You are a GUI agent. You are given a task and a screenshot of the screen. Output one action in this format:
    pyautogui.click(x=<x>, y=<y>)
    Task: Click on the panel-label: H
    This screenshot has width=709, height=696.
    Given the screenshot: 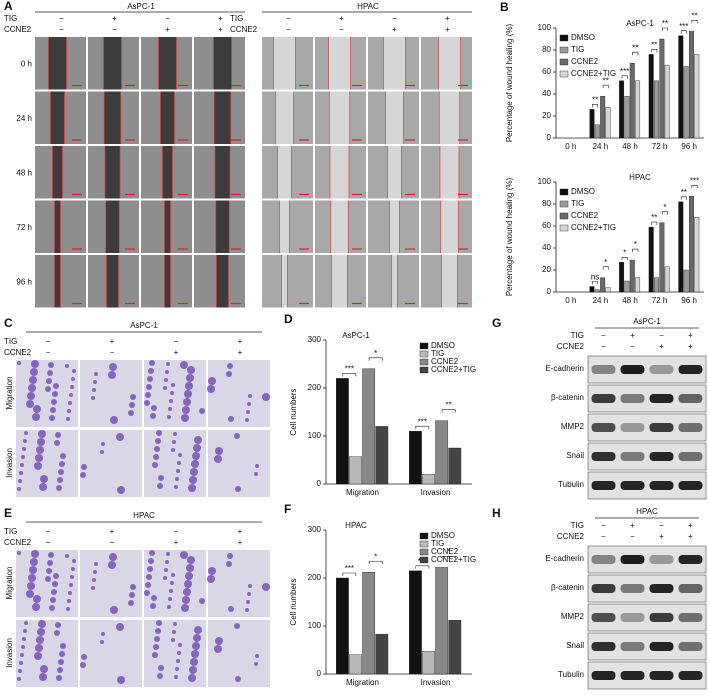 What is the action you would take?
    pyautogui.click(x=496, y=513)
    